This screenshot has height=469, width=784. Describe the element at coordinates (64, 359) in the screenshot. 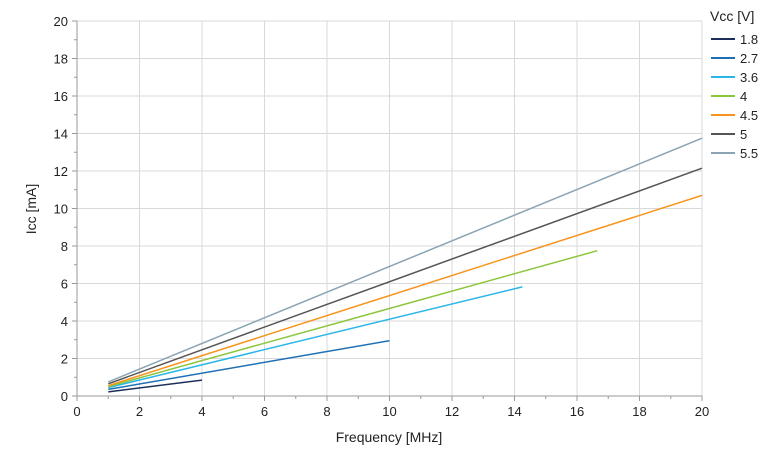

I see `y-tick-label: 2` at that location.